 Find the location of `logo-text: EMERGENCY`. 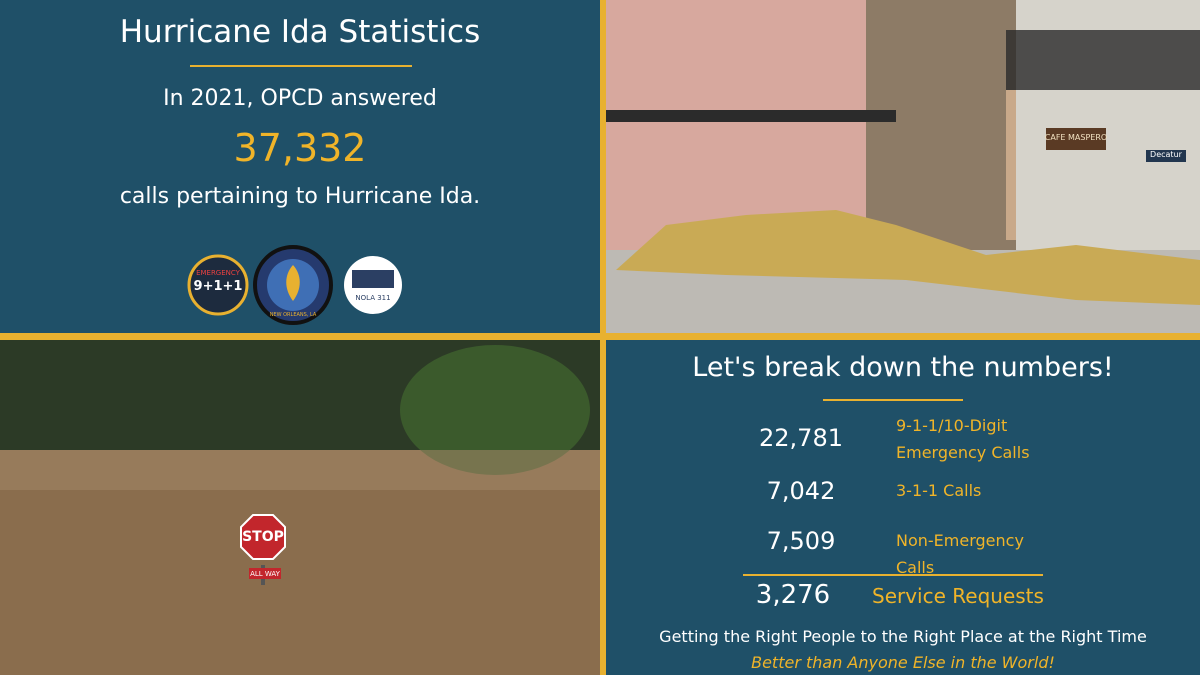

logo-text: EMERGENCY is located at coordinates (218, 273).